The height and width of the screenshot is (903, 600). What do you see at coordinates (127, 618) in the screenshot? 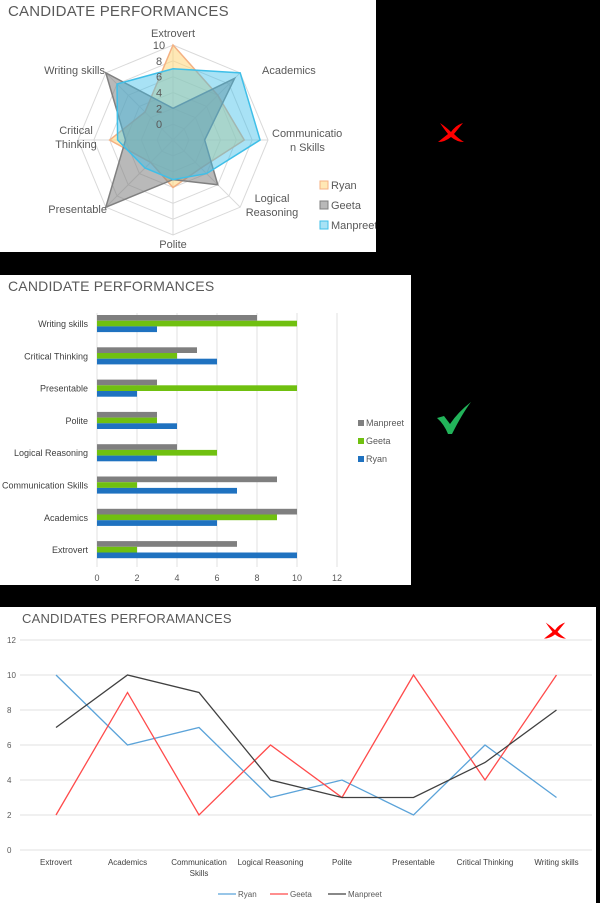
I see `line-chart-title: CANDIDATES PERFORAMANCES` at bounding box center [127, 618].